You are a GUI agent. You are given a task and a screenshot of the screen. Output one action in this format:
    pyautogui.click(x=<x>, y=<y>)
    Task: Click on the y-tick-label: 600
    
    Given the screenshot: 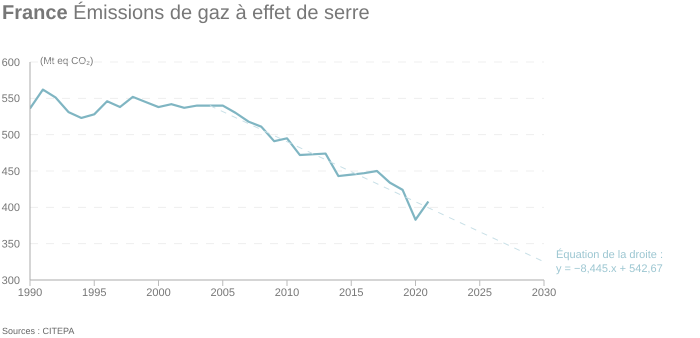 What is the action you would take?
    pyautogui.click(x=11, y=62)
    